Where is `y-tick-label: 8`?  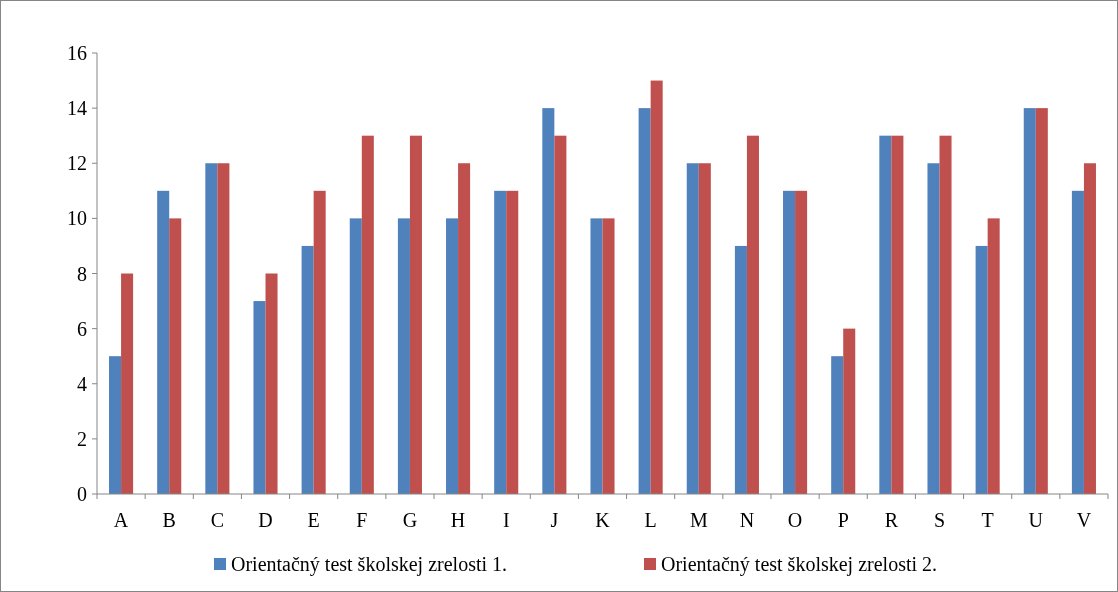 y-tick-label: 8 is located at coordinates (82, 273).